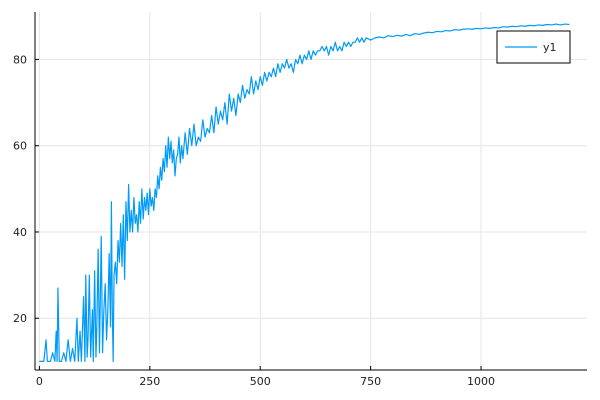 The image size is (600, 400). Describe the element at coordinates (20, 59) in the screenshot. I see `y-tick-label-3: 80` at that location.